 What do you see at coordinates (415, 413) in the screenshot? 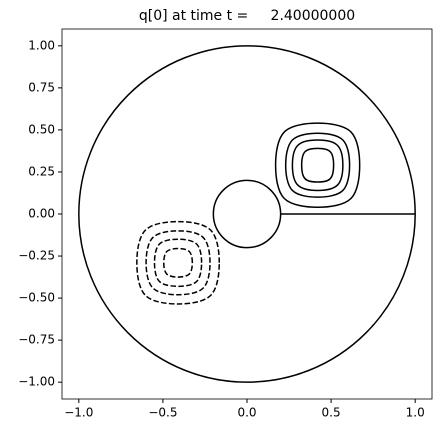
I see `x-tick-label: 1.0` at bounding box center [415, 413].